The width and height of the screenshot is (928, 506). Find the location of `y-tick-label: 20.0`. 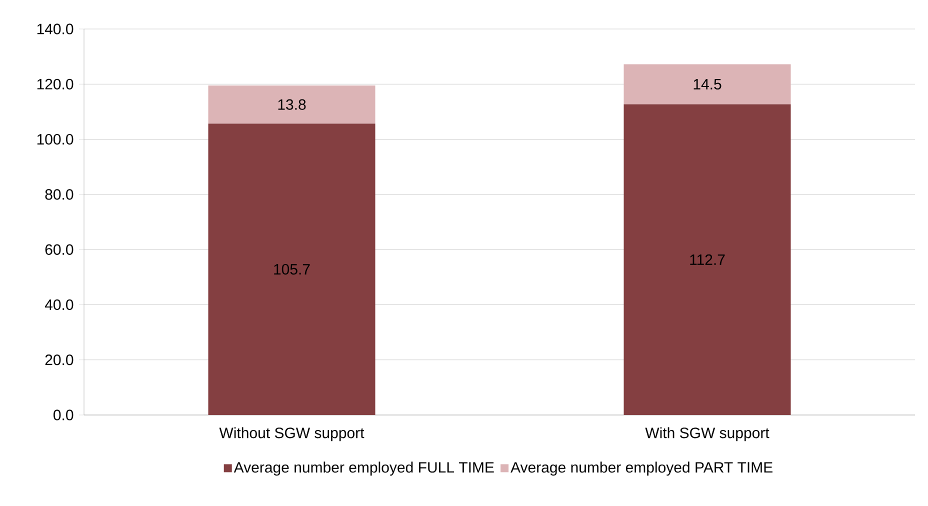

y-tick-label: 20.0 is located at coordinates (59, 360).